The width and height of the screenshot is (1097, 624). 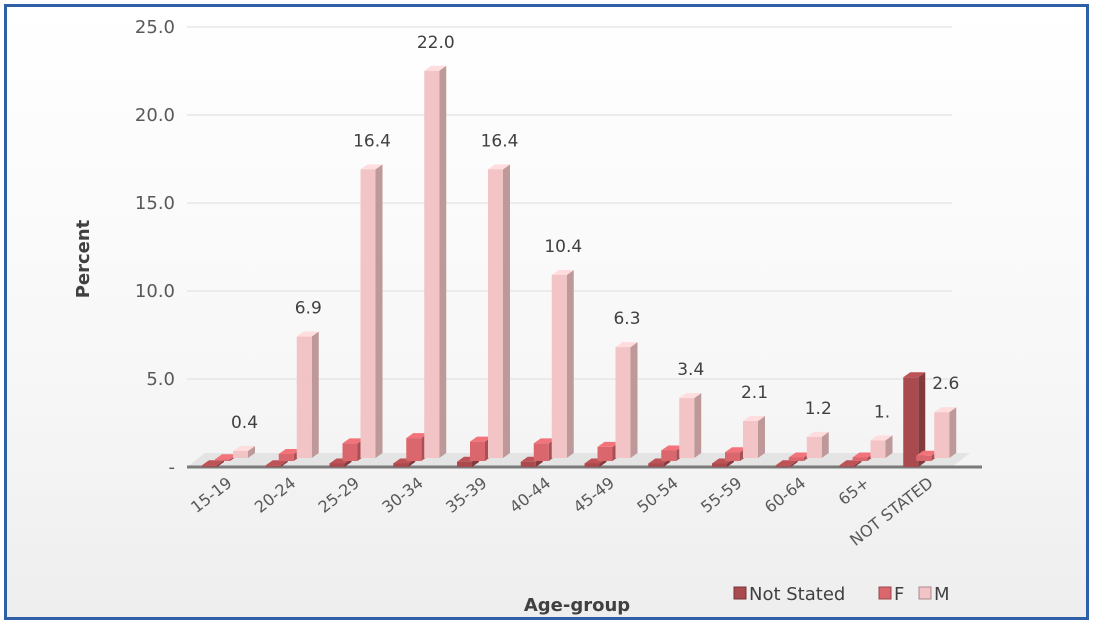 I want to click on x-tick-label: 55-59, so click(x=721, y=495).